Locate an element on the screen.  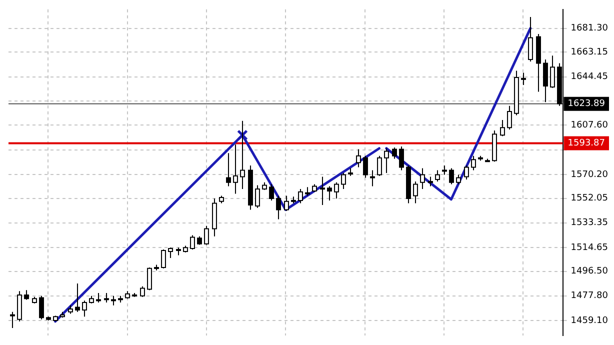
y-tick-label: 1663.15 is located at coordinates (589, 53).